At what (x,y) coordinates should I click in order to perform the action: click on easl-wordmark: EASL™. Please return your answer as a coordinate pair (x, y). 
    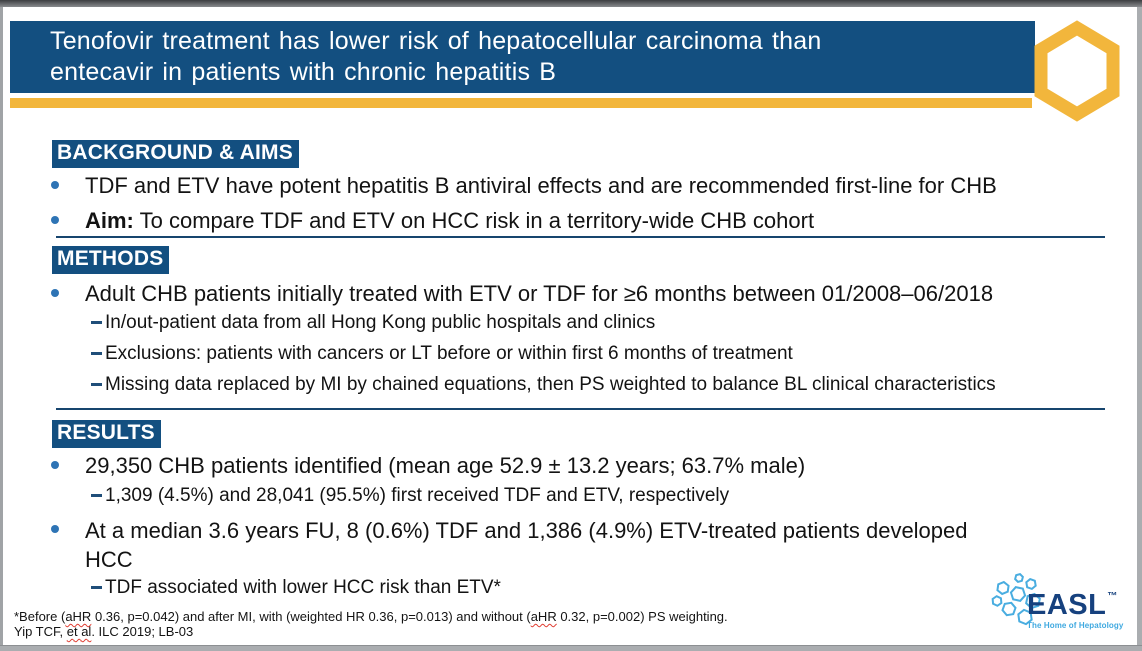
    Looking at the image, I should click on (1072, 605).